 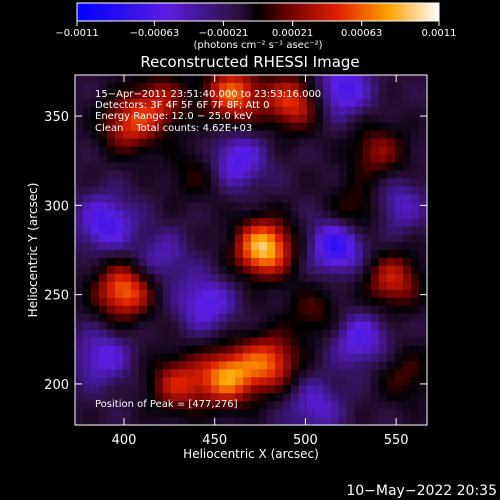 I want to click on annotation-time-range: 15−Apr−2011 23:51:40.000 to 23:53:16.000, so click(x=208, y=94).